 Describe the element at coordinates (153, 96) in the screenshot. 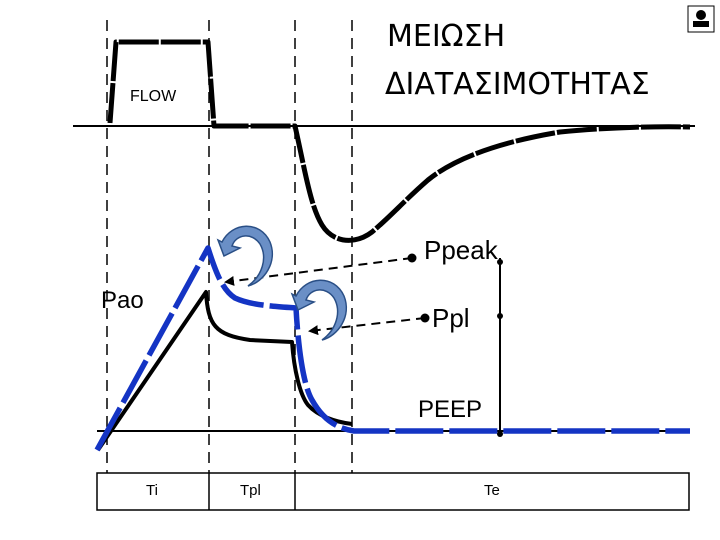

I see `flow-label: FLOW` at that location.